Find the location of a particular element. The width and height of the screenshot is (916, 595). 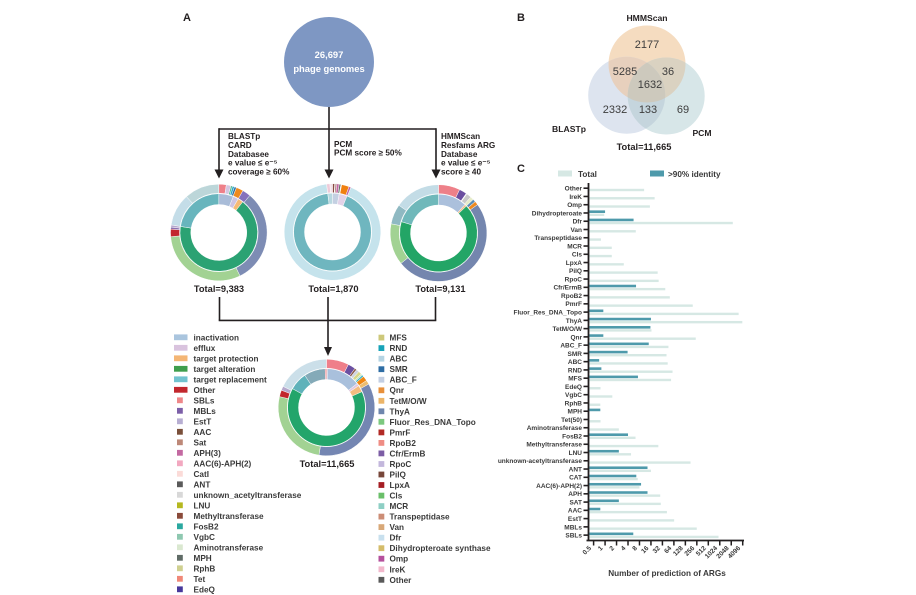

svg-text: >90% identity is located at coordinates (694, 174).